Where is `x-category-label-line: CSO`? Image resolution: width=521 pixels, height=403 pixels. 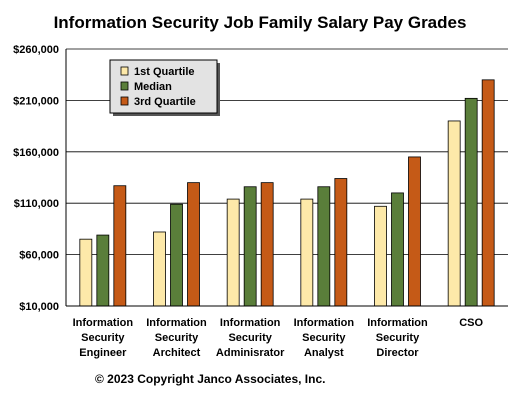
x-category-label-line: CSO is located at coordinates (471, 323).